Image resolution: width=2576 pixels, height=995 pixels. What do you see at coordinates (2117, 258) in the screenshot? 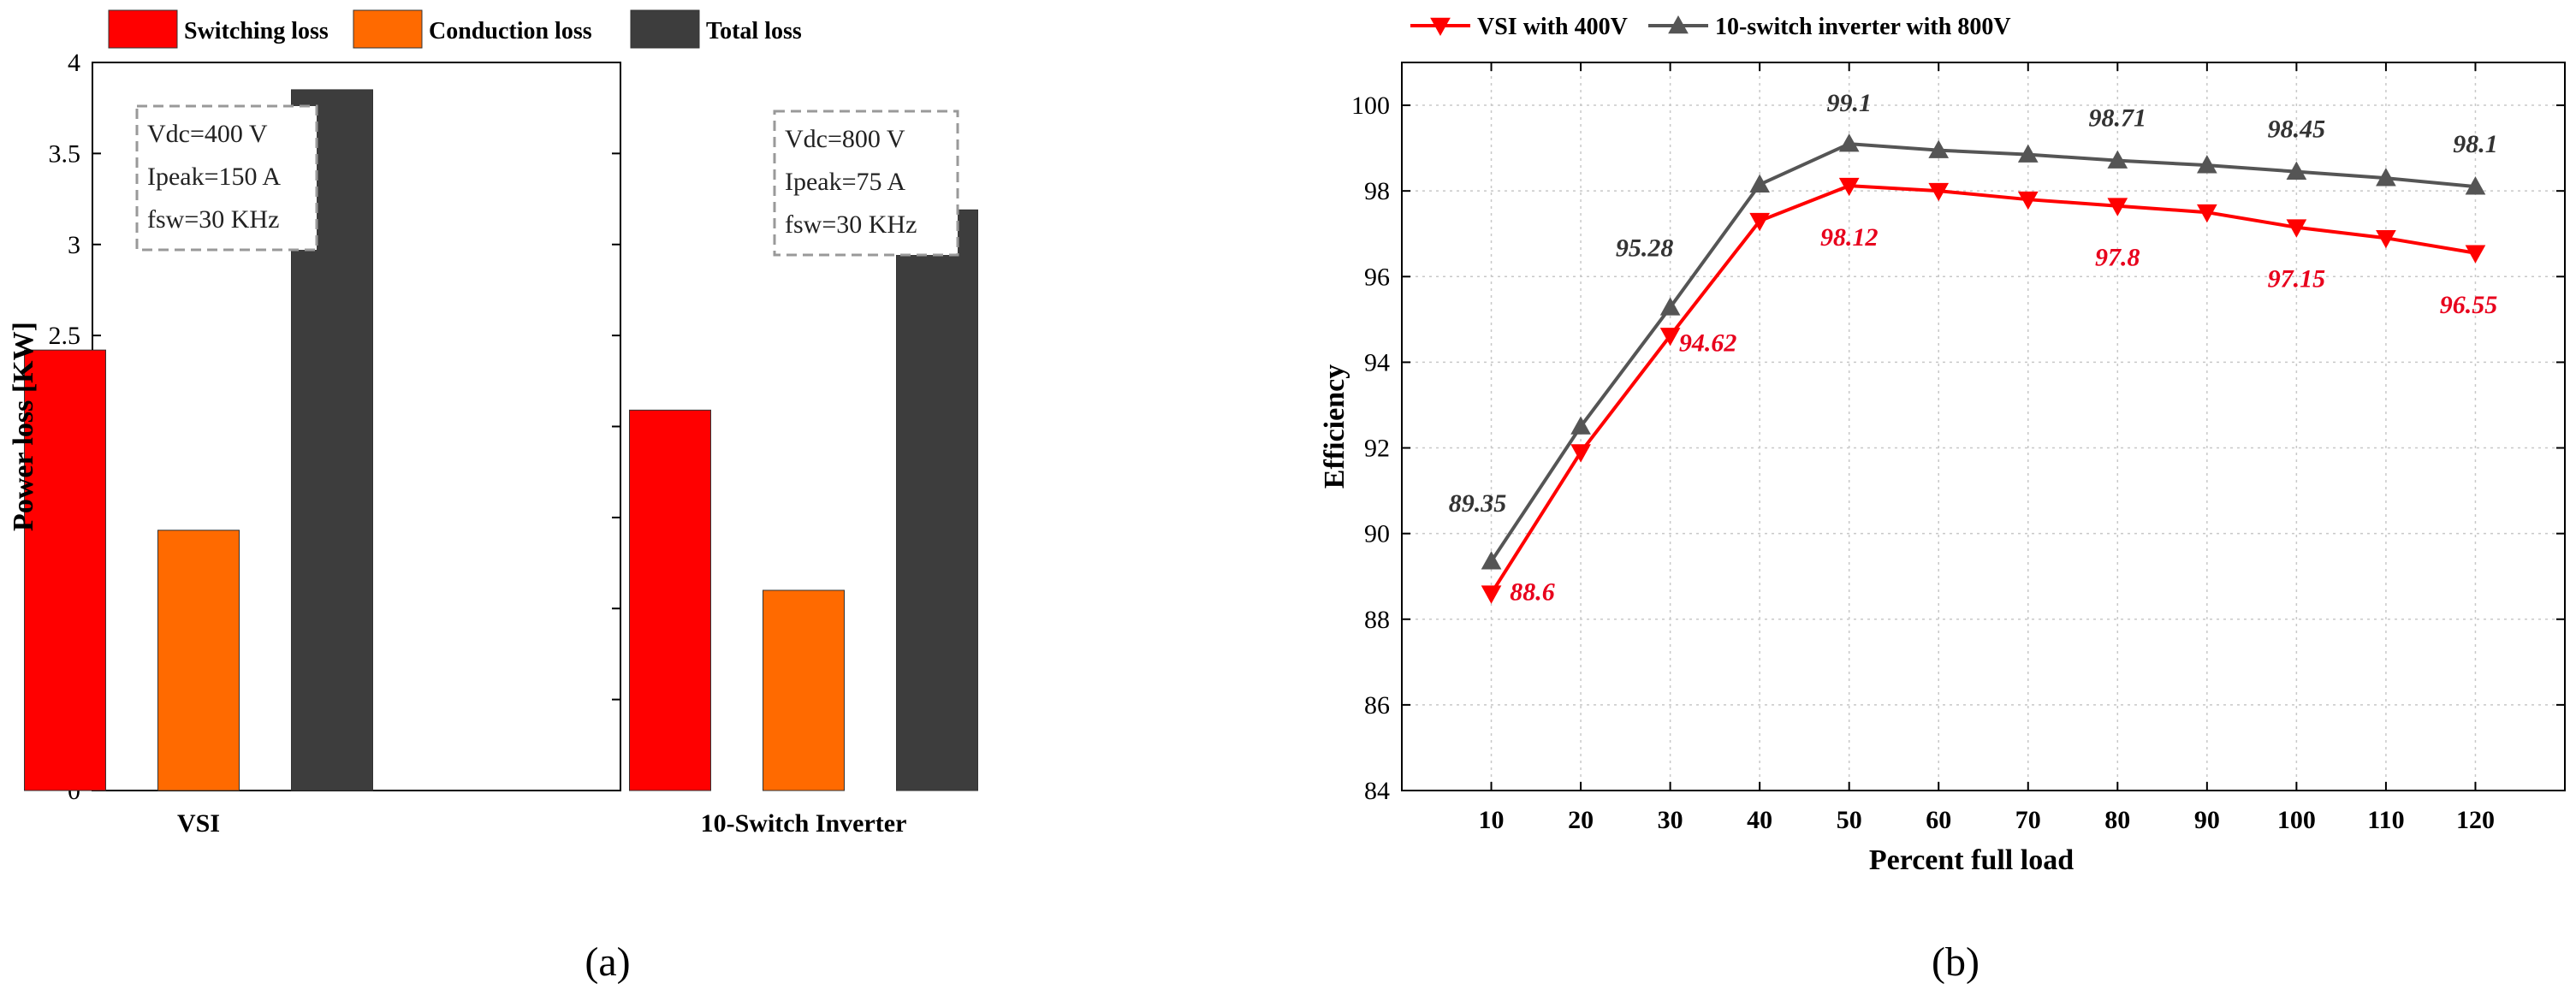
I see `data-label-vsi: 97.8` at bounding box center [2117, 258].